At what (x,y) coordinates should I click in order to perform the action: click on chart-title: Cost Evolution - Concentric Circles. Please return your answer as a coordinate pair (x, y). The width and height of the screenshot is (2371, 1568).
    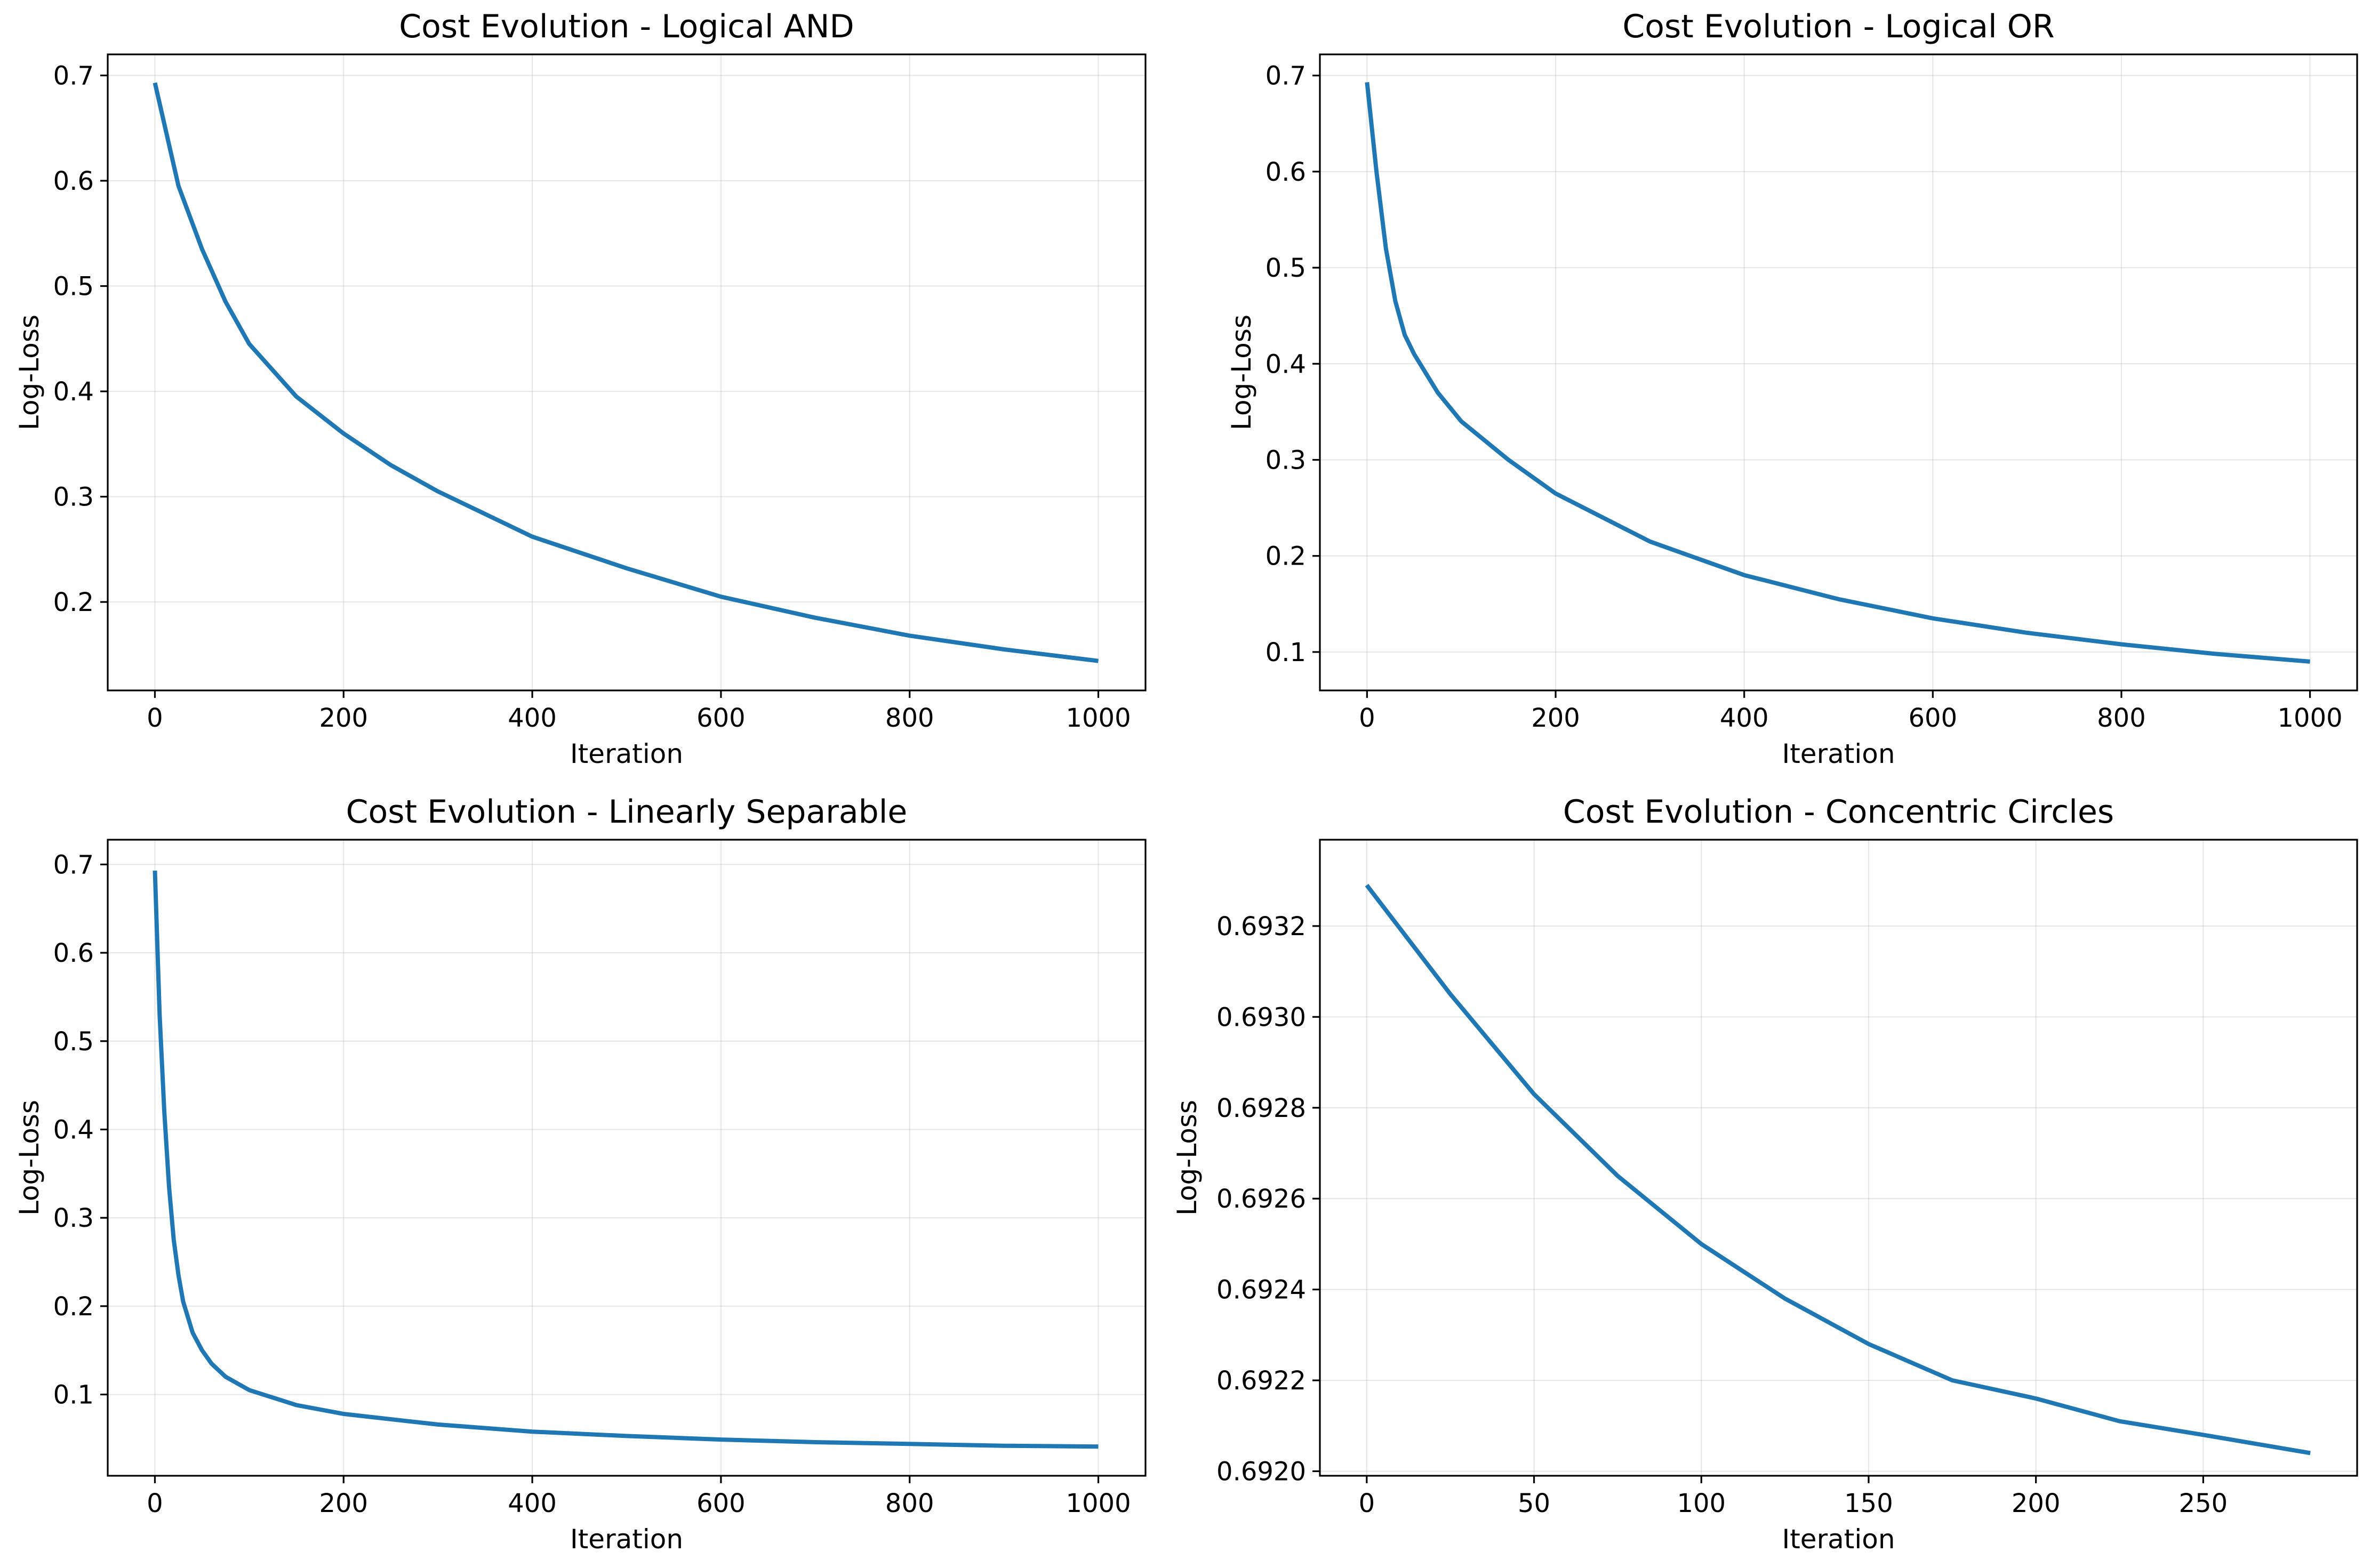
    Looking at the image, I should click on (1838, 812).